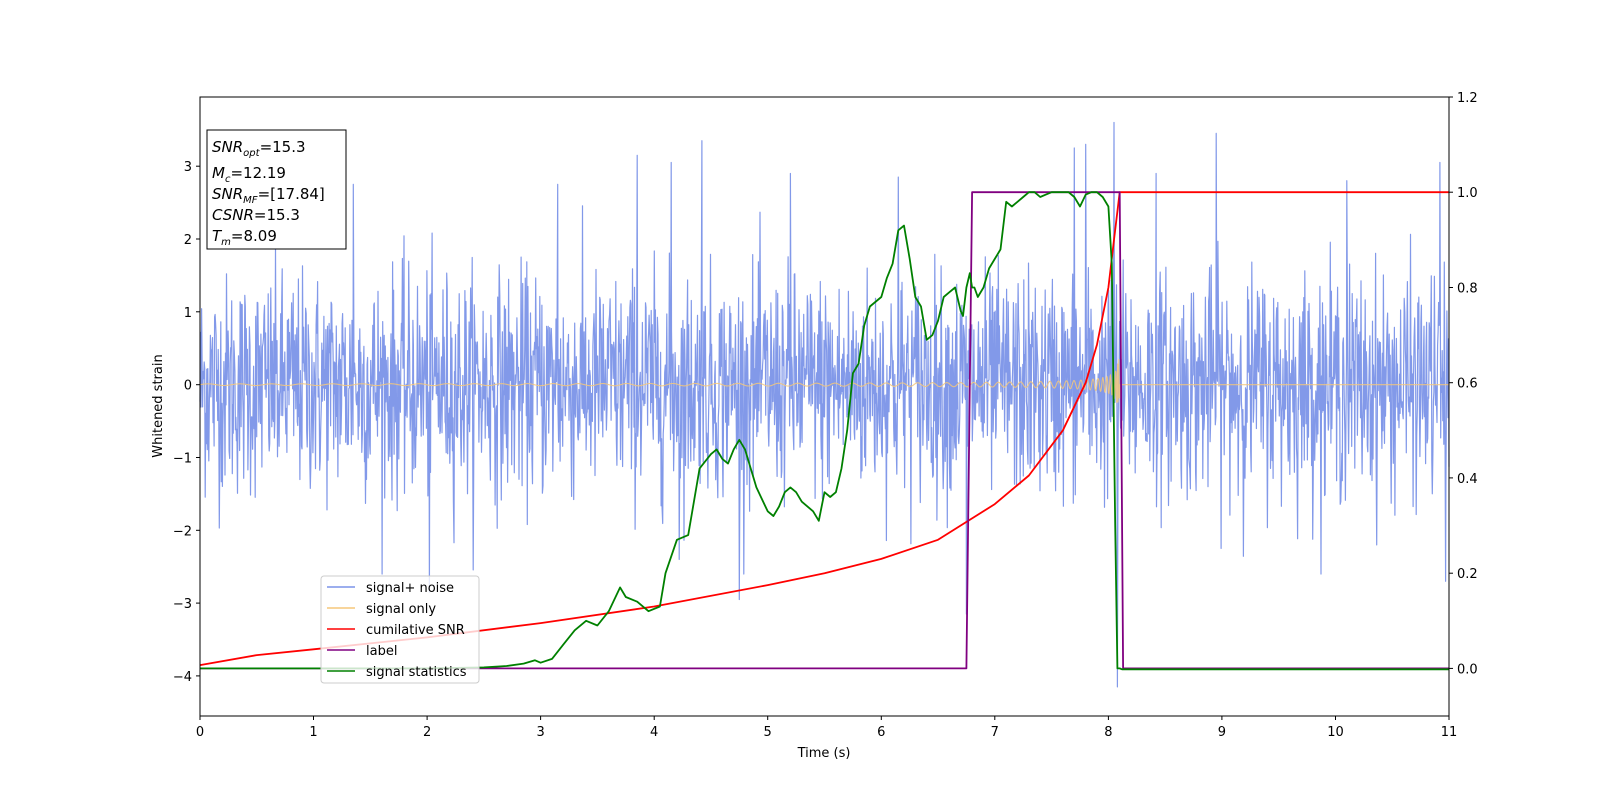  Describe the element at coordinates (826, 728) in the screenshot. I see `x-axis: 0 1 2 3 4 5 6 7 8 9 10 11` at that location.